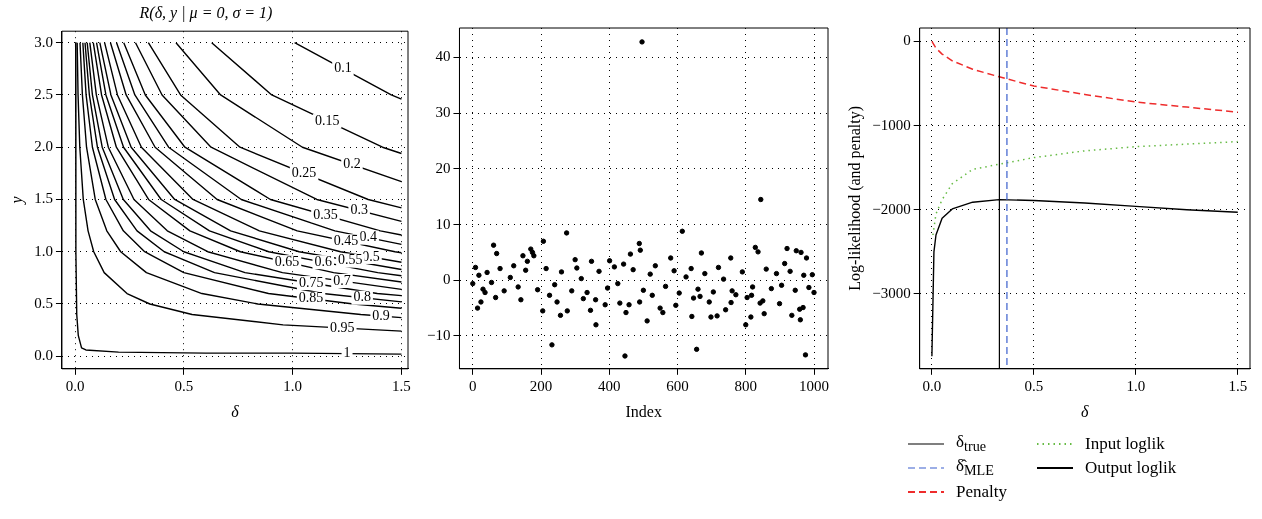  What do you see at coordinates (304, 173) in the screenshot?
I see `series-label: 0.25` at bounding box center [304, 173].